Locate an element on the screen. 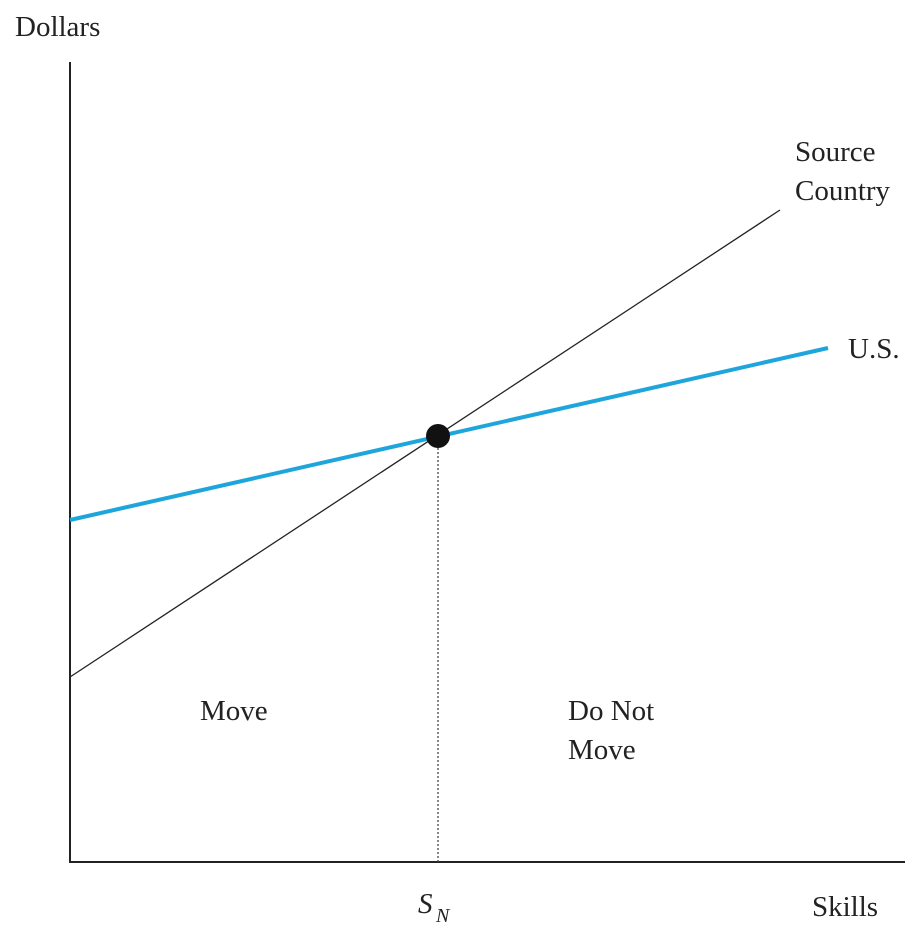 This screenshot has width=921, height=928. curve-label: Country is located at coordinates (843, 191).